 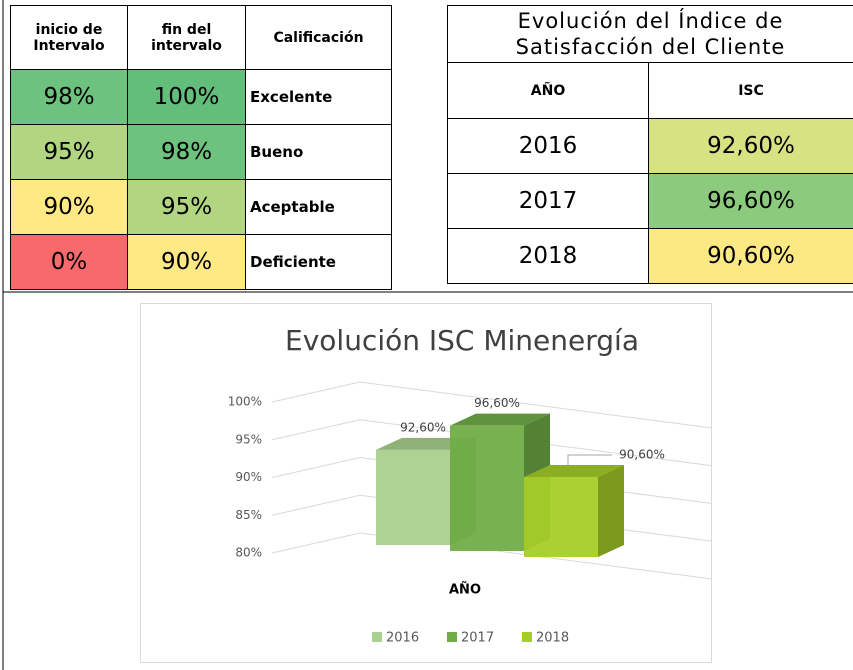 What do you see at coordinates (465, 590) in the screenshot?
I see `x-axis-label: AÑO` at bounding box center [465, 590].